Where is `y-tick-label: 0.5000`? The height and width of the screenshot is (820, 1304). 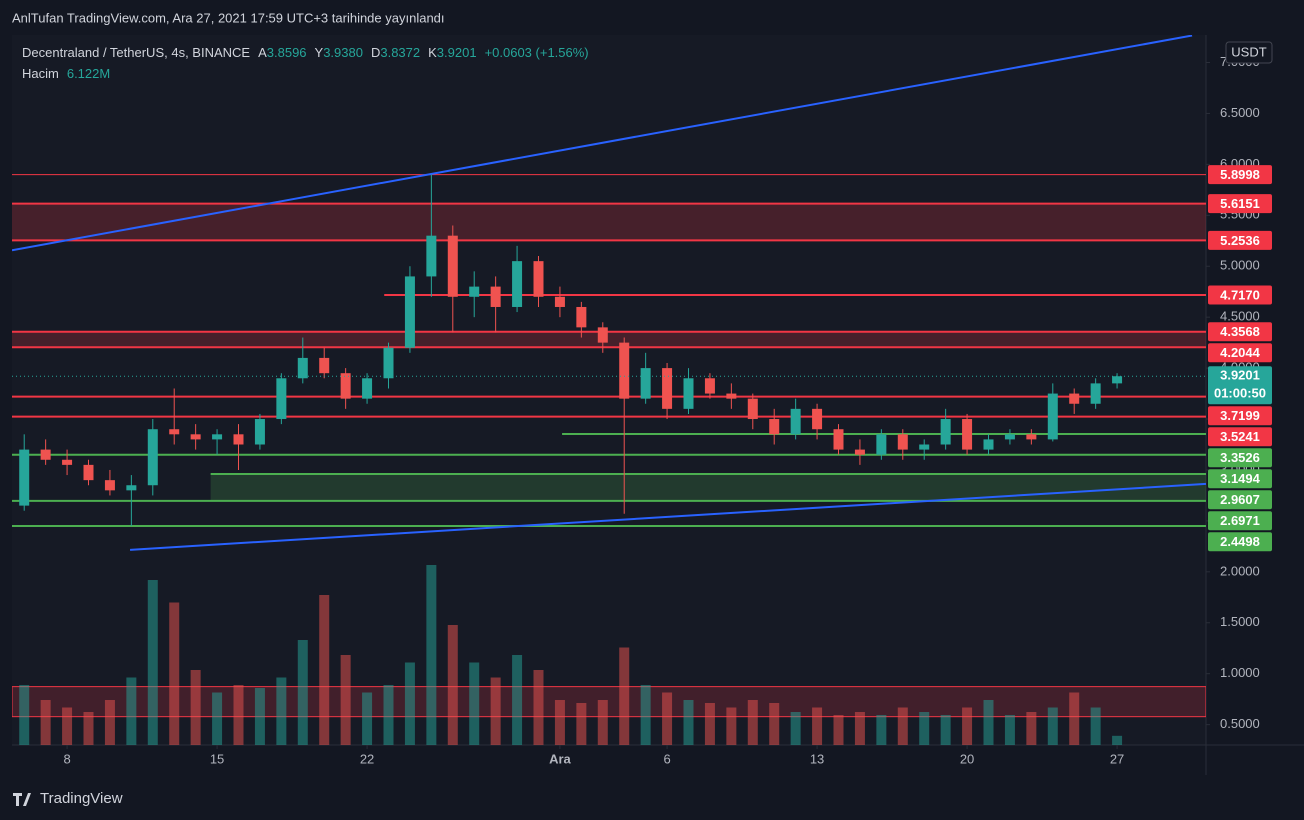 y-tick-label: 0.5000 is located at coordinates (1240, 723).